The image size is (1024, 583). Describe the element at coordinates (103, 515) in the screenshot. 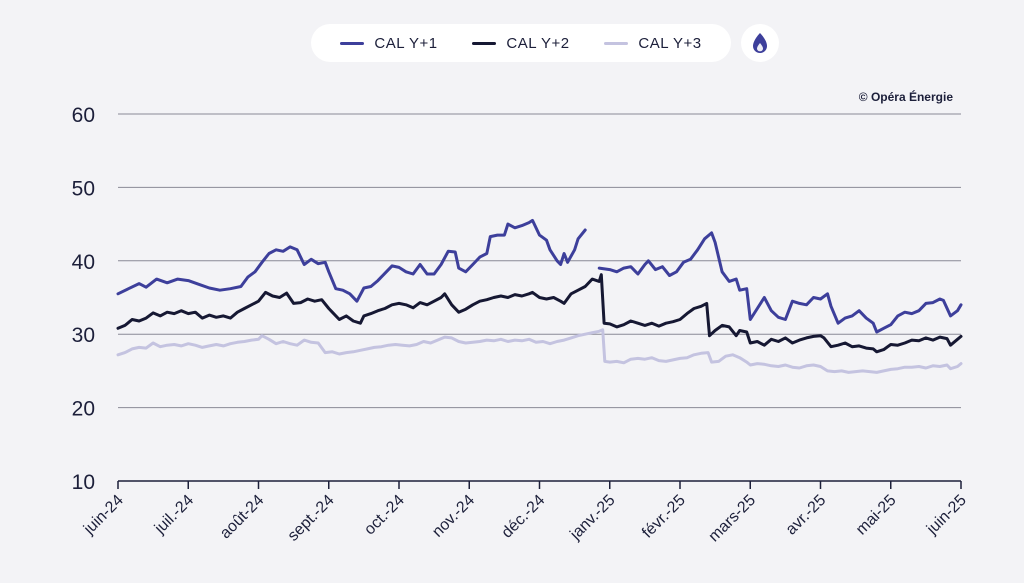

I see `xtick-label-0: juin-24` at that location.